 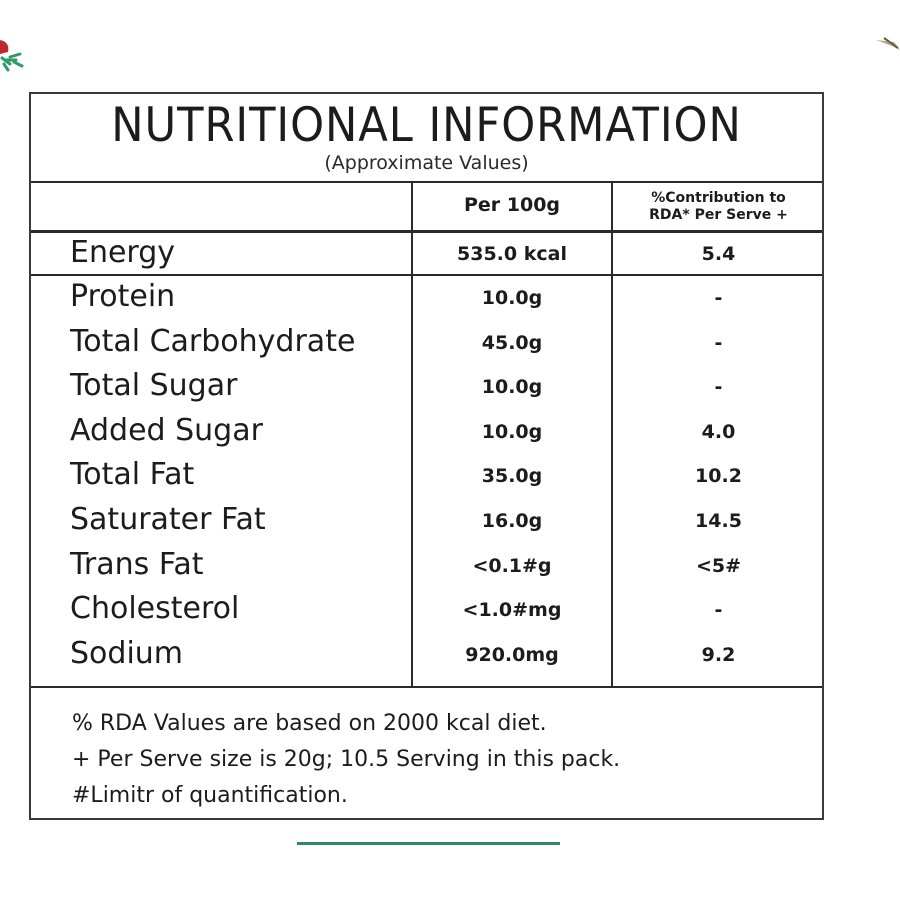 I want to click on table-row: Protein 10.0g -, so click(x=426, y=297).